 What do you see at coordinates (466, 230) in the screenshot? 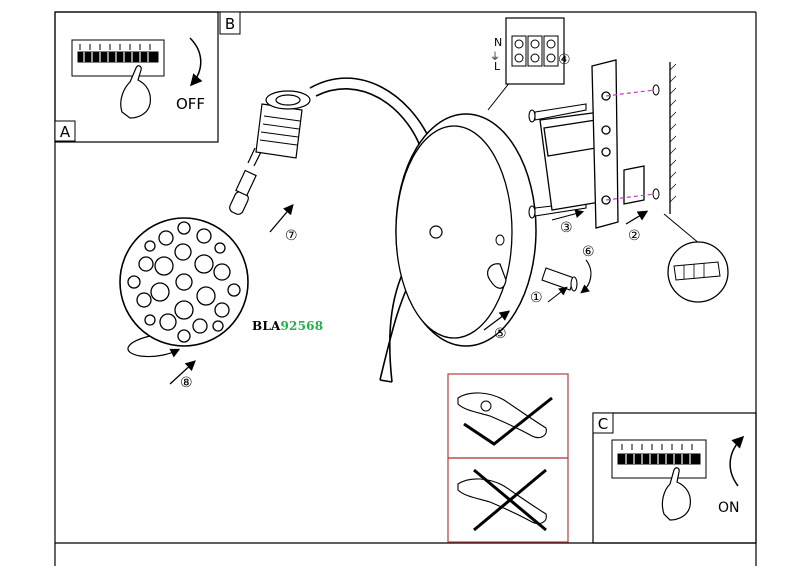
I see `canopy-plate` at bounding box center [466, 230].